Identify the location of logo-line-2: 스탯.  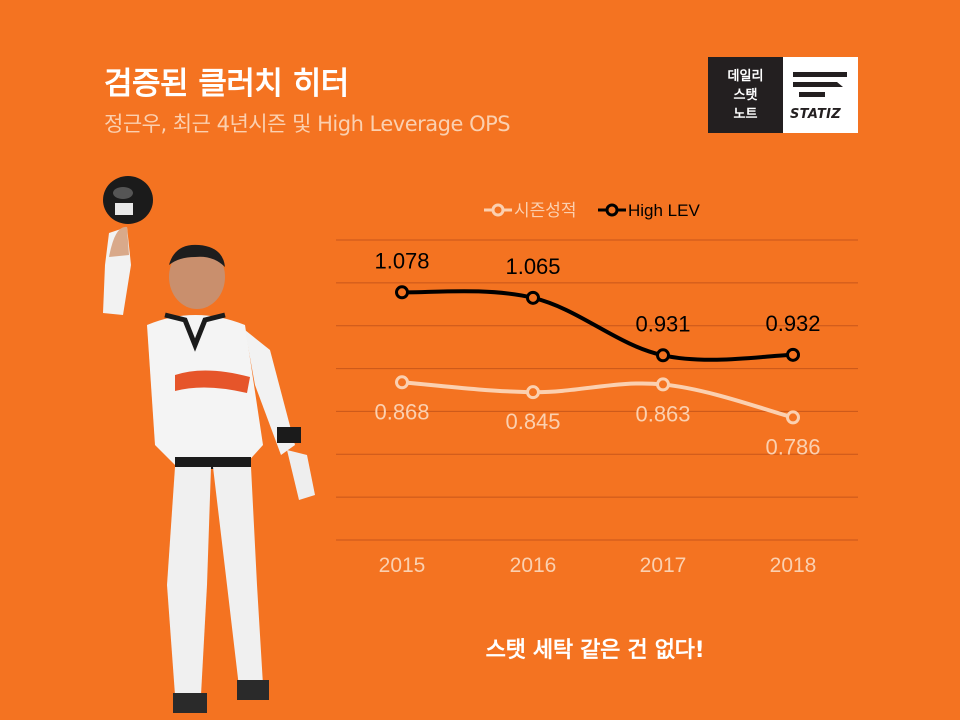
(745, 95).